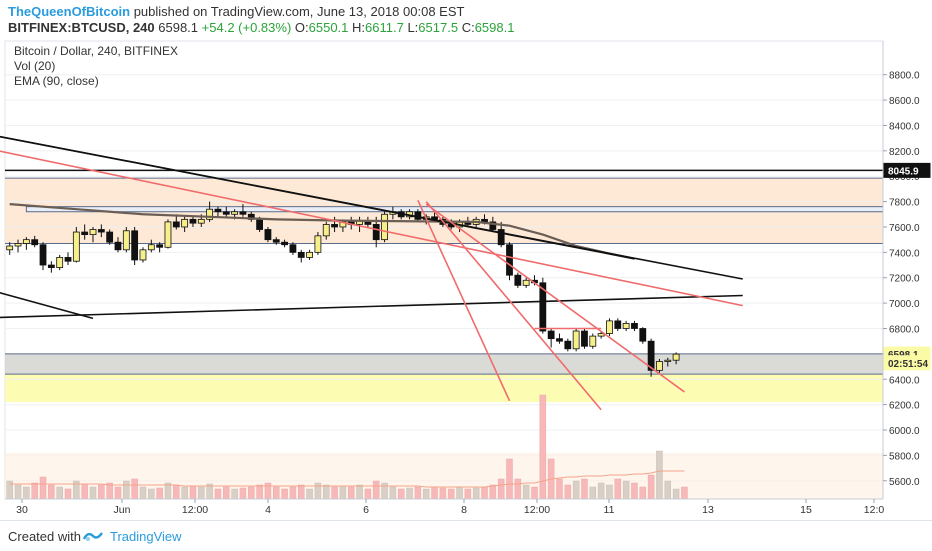 Image resolution: width=932 pixels, height=551 pixels. Describe the element at coordinates (56, 81) in the screenshot. I see `legend-ema: EMA (90, close)` at that location.